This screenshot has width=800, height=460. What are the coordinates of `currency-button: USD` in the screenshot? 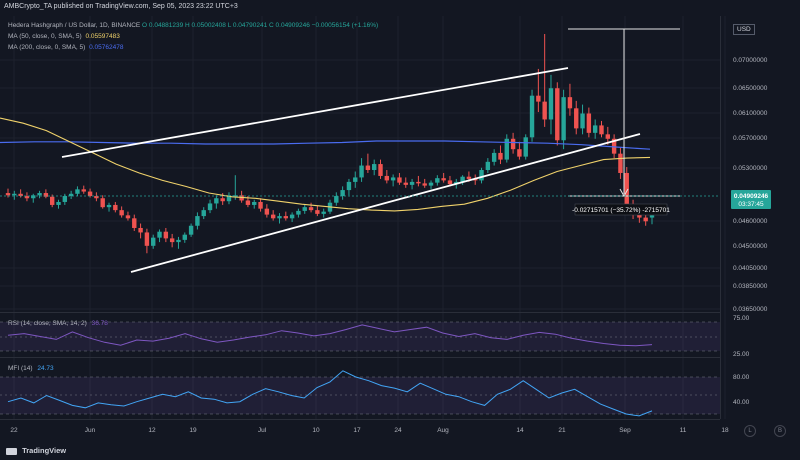 It's located at (744, 29).